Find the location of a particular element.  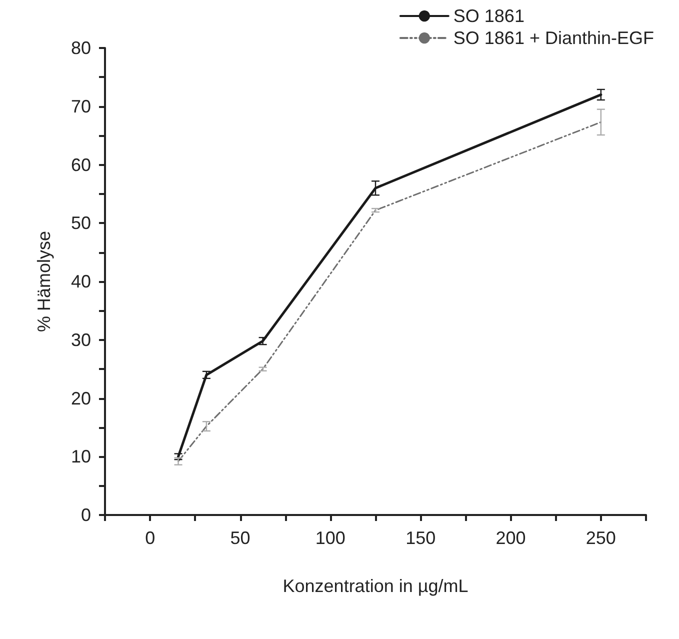

y-tick-label: 70 is located at coordinates (80, 106).